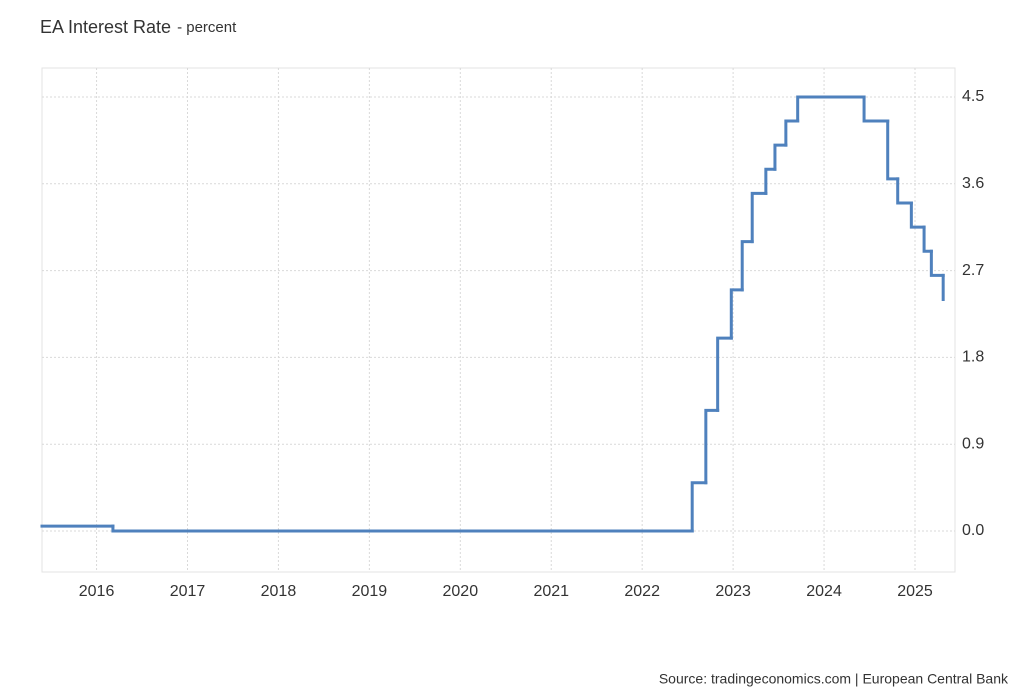 The height and width of the screenshot is (700, 1024). I want to click on y-tick-label: 0.0, so click(973, 530).